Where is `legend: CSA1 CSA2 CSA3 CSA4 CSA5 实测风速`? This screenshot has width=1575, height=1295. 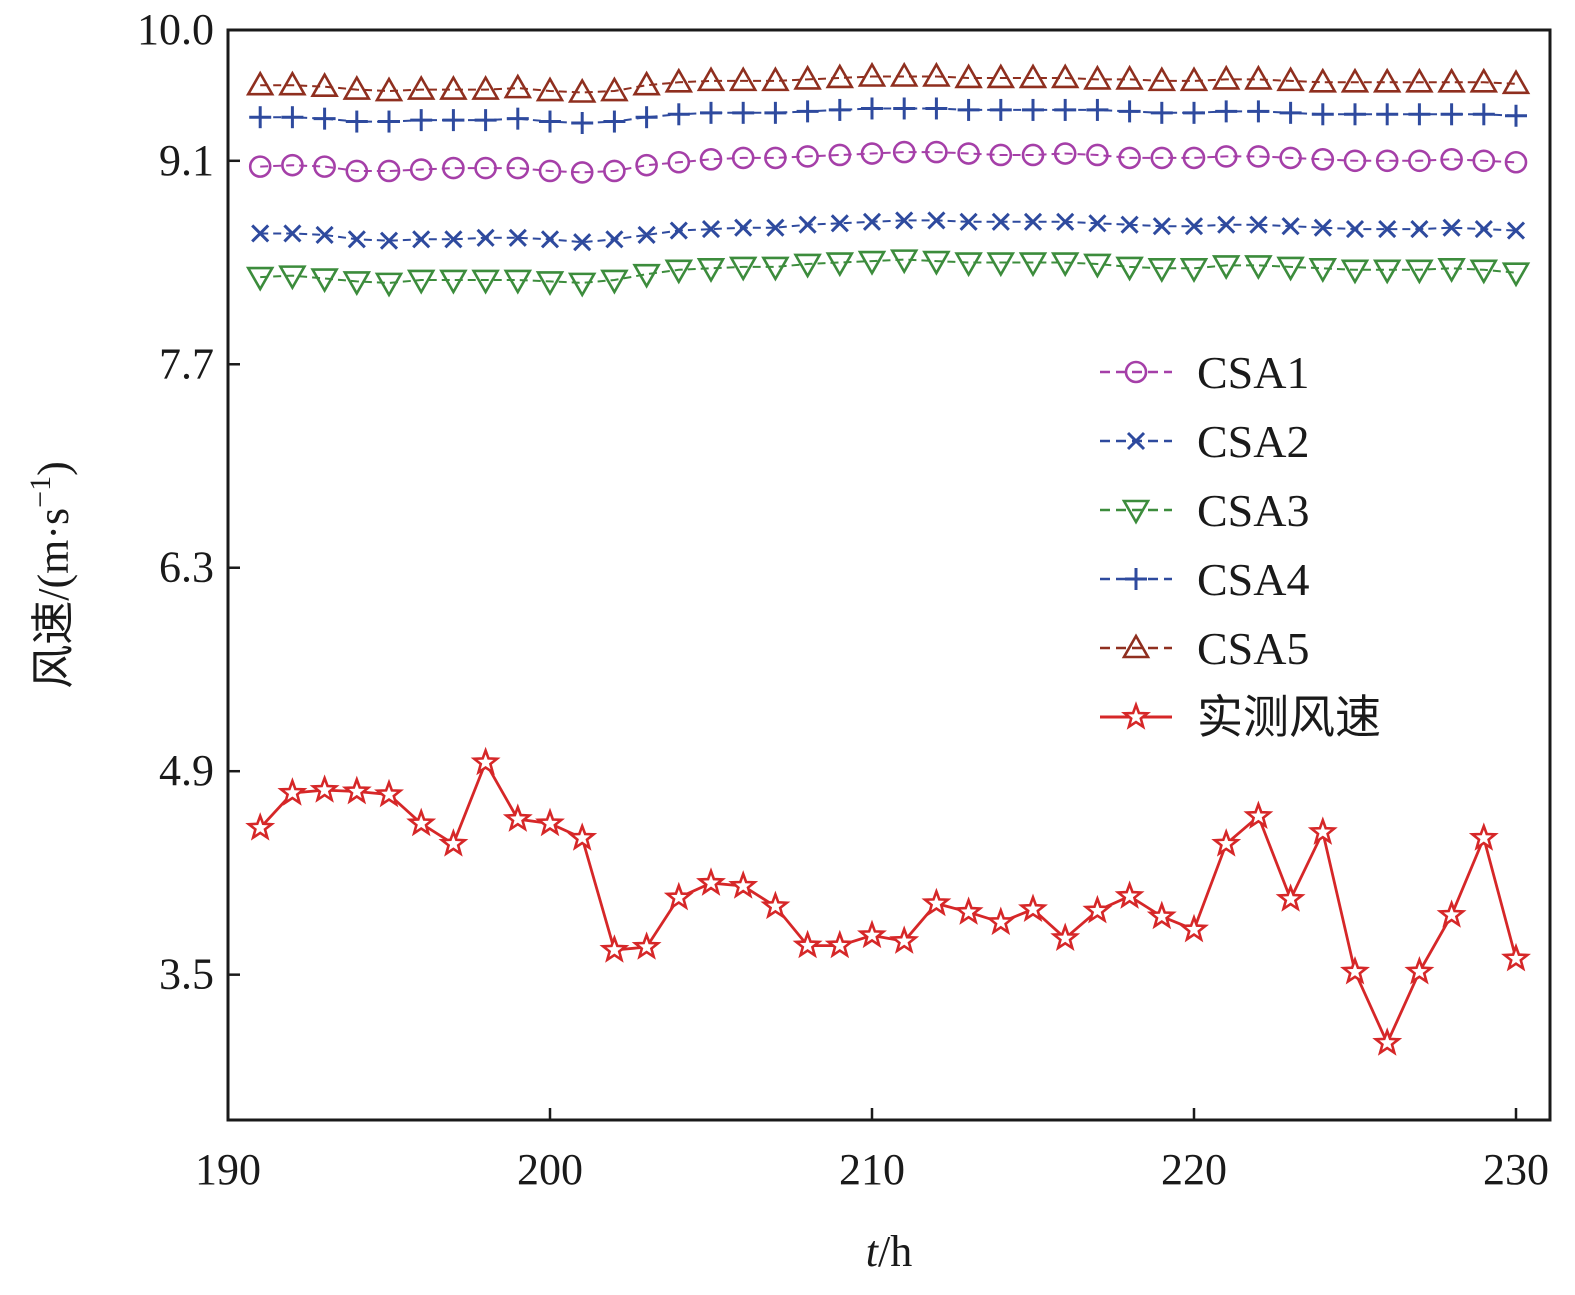
legend: CSA1 CSA2 CSA3 CSA4 CSA5 实测风速 is located at coordinates (1240, 545).